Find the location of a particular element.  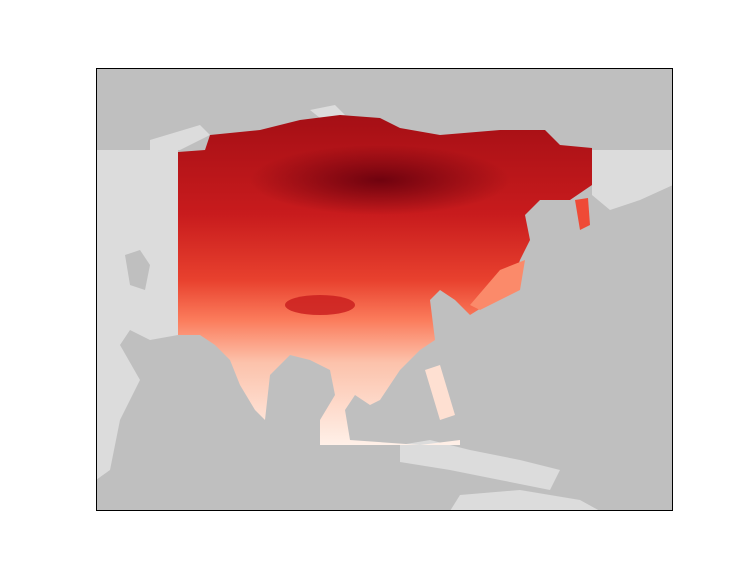

arctic-island is located at coordinates (327, 111).